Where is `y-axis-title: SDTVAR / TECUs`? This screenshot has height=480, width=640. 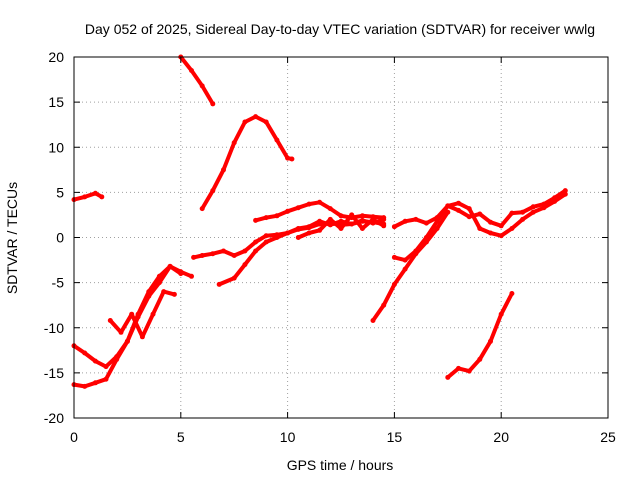
y-axis-title: SDTVAR / TECUs is located at coordinates (12, 238).